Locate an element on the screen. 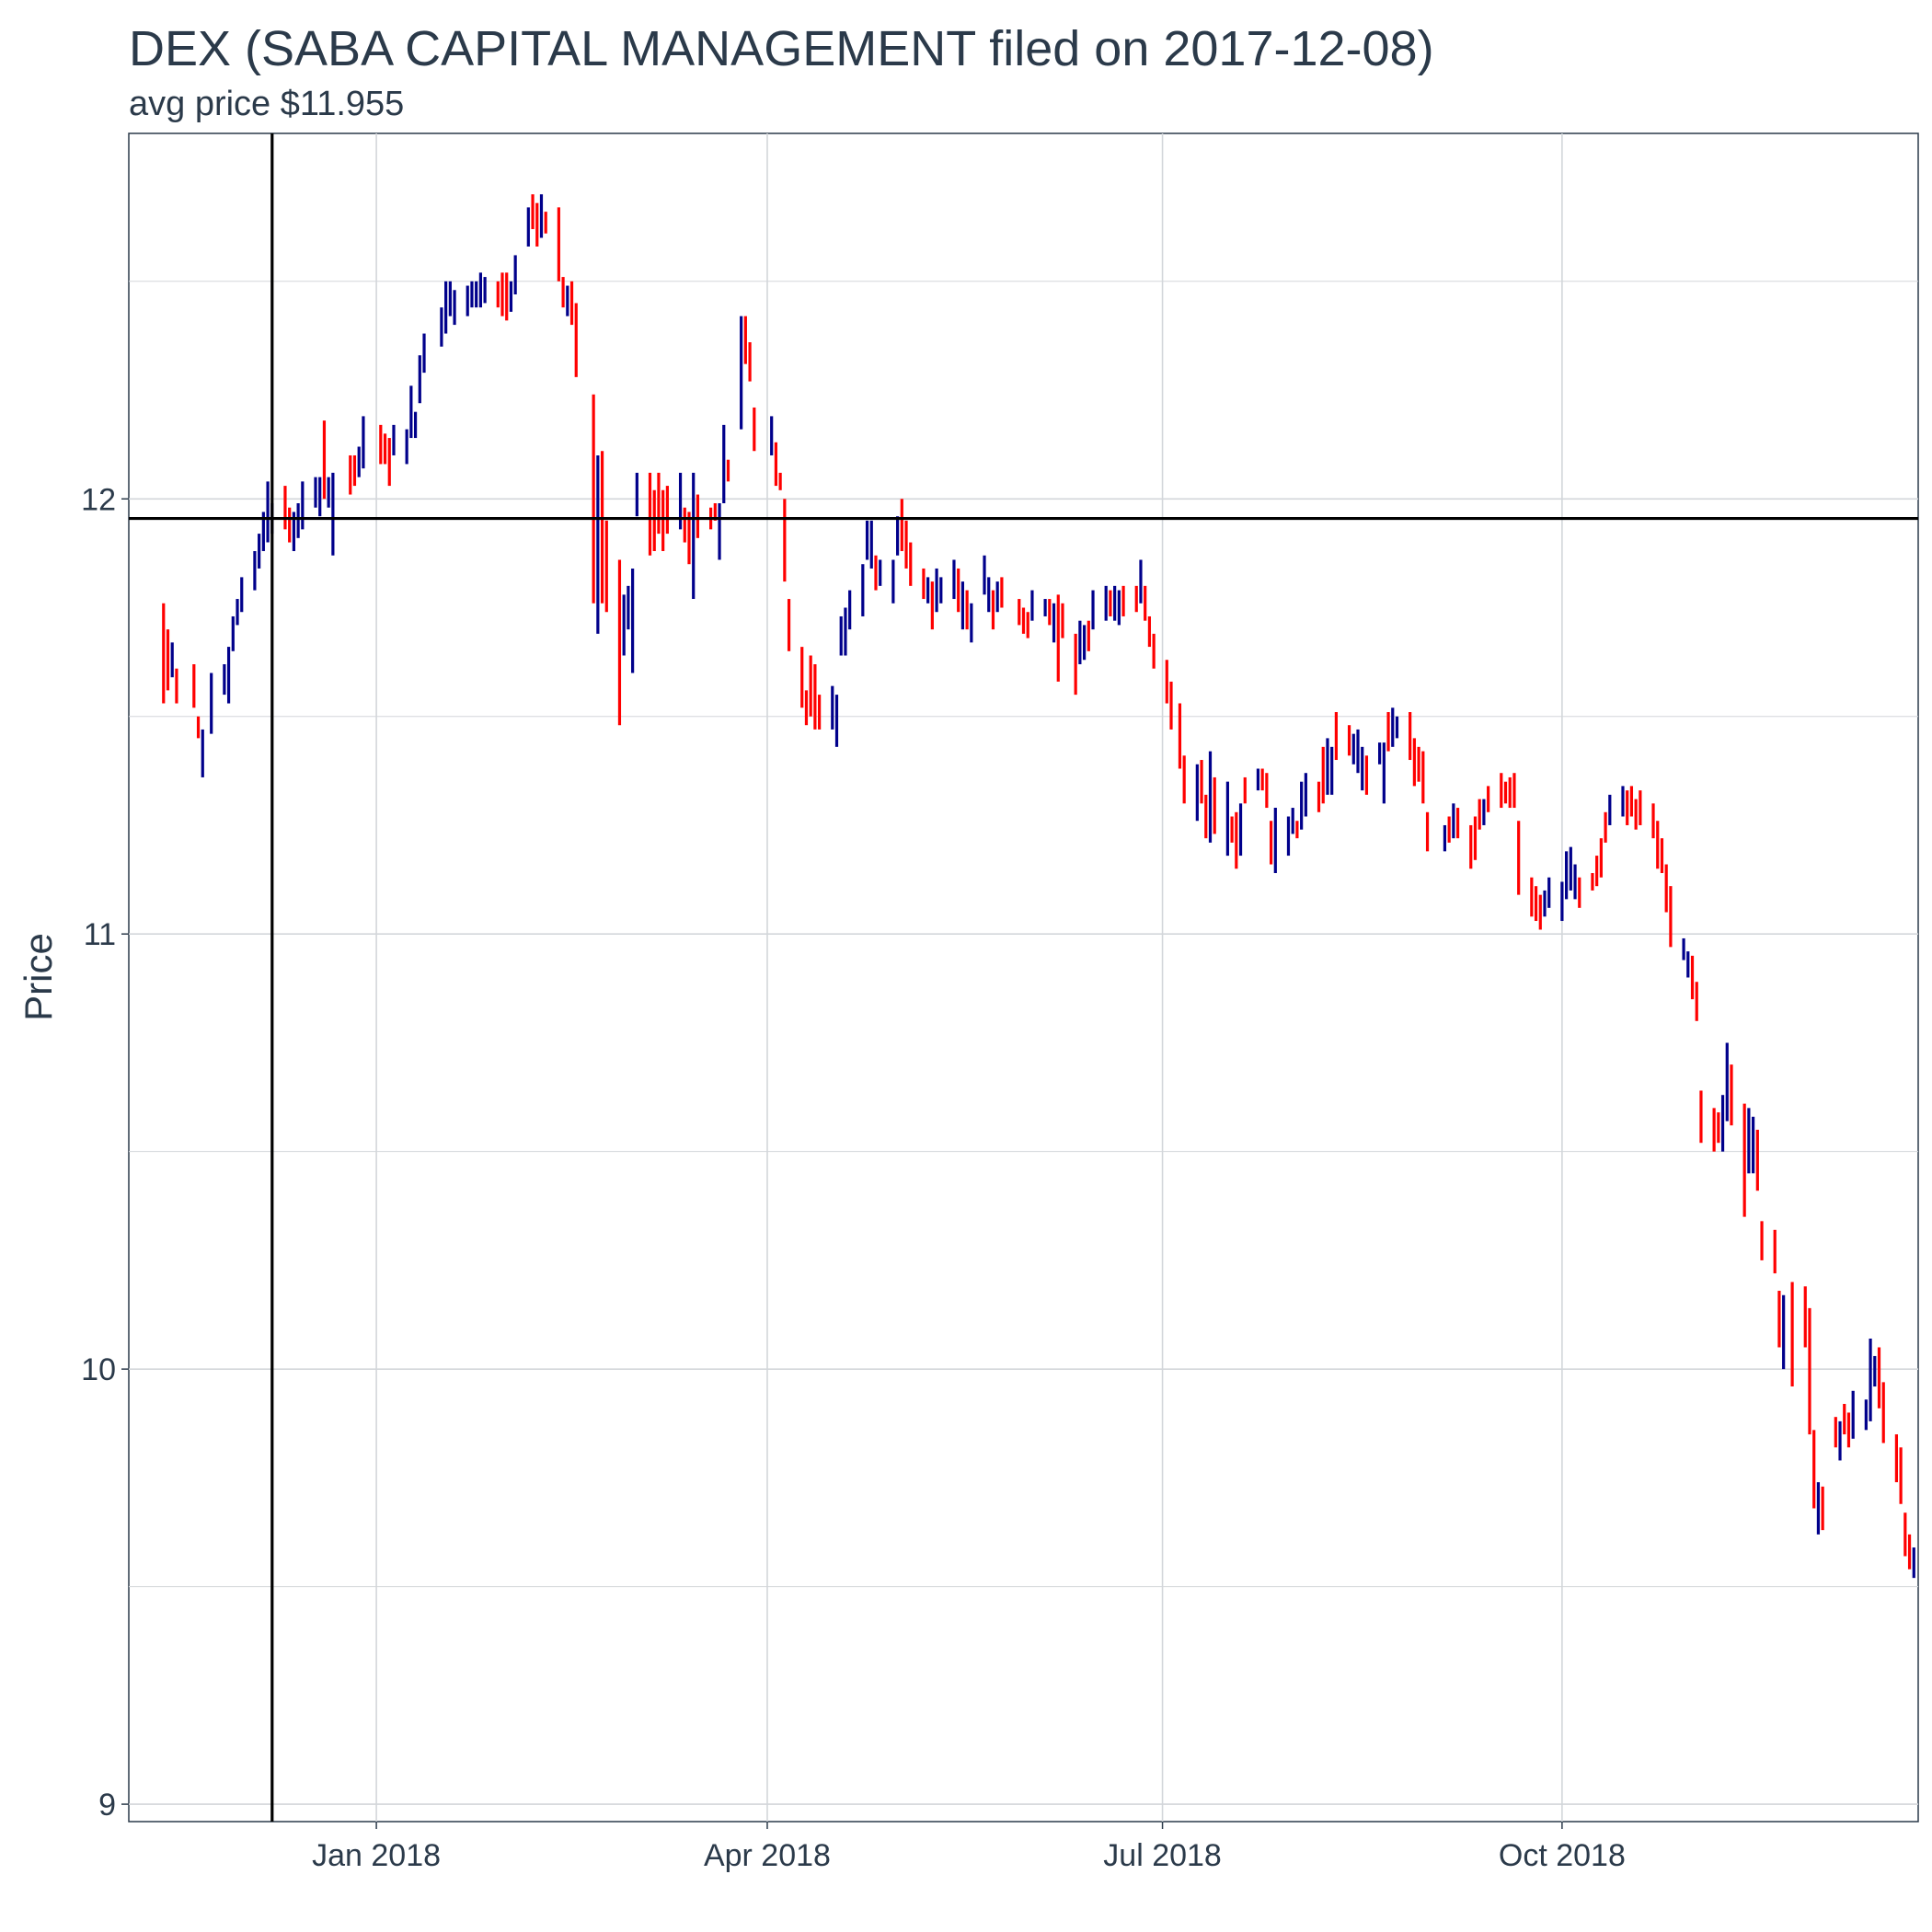 The height and width of the screenshot is (1932, 1932). x-tick-label: Jan 2018 is located at coordinates (376, 1855).